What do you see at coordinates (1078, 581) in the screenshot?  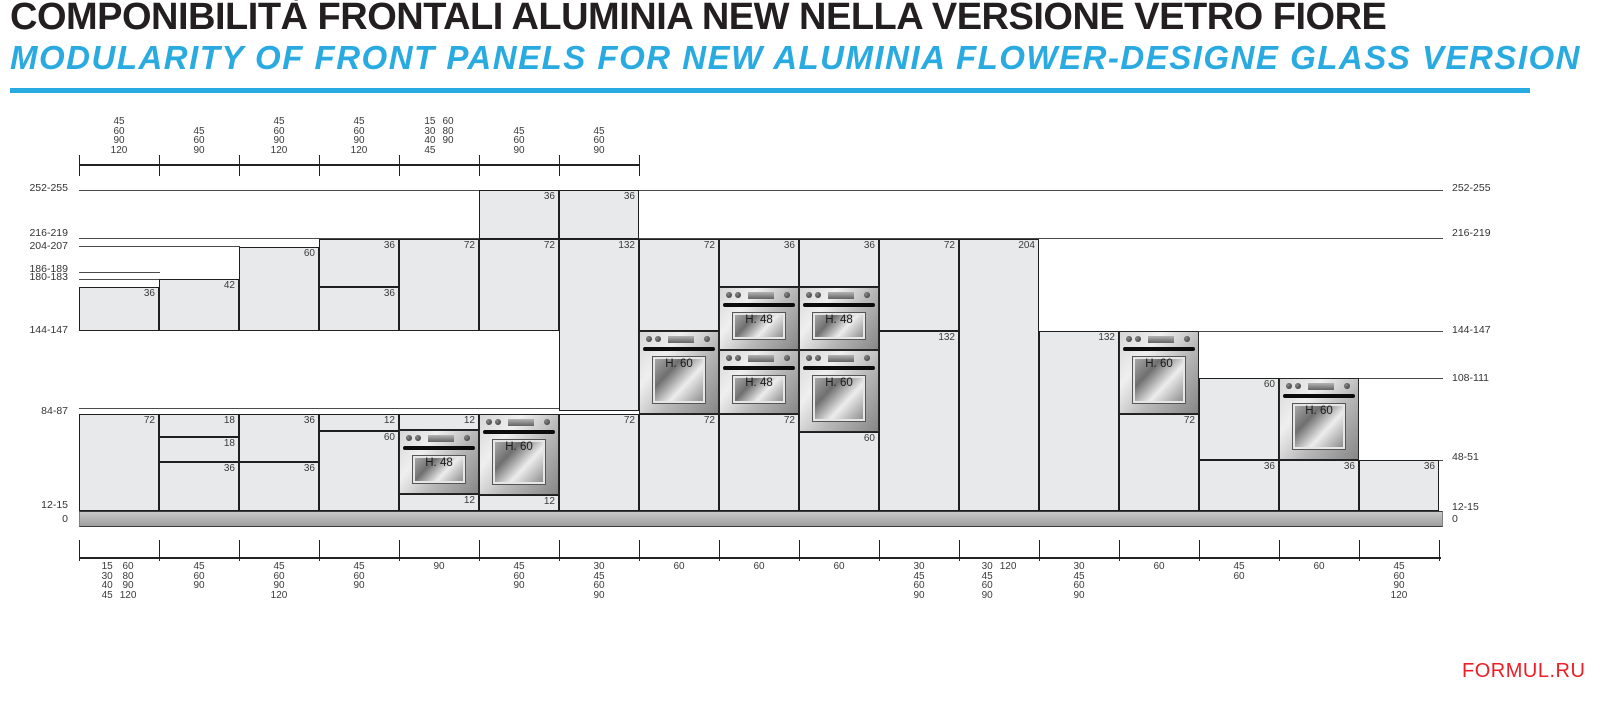 I see `width-options-label: 30 45 60 90` at bounding box center [1078, 581].